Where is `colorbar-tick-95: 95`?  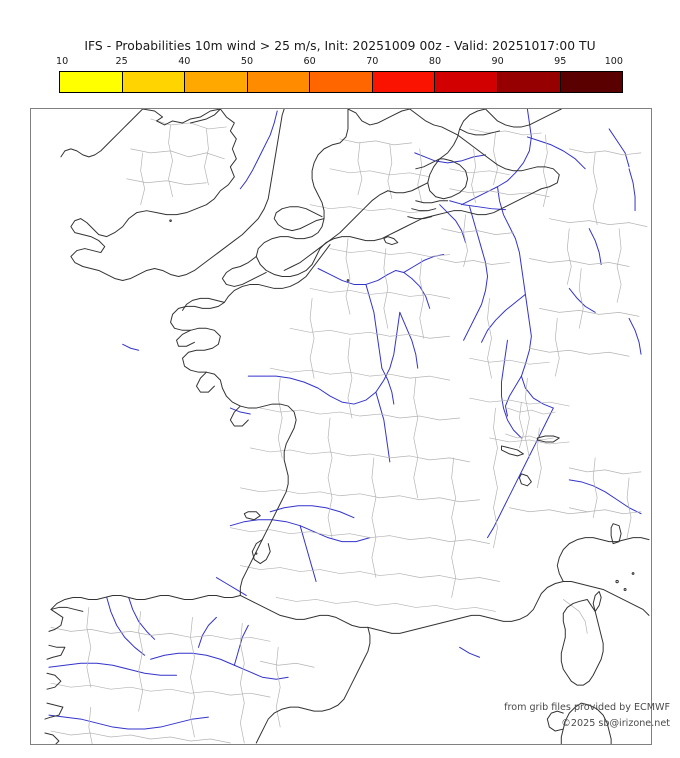
colorbar-tick-95: 95 is located at coordinates (560, 61).